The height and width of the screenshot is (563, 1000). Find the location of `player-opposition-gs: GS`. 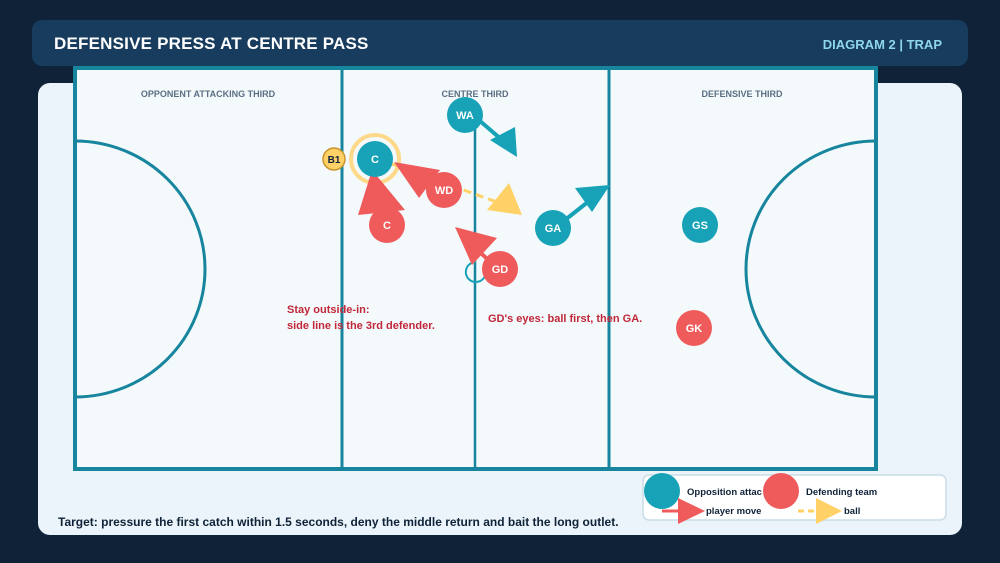

player-opposition-gs: GS is located at coordinates (700, 225).